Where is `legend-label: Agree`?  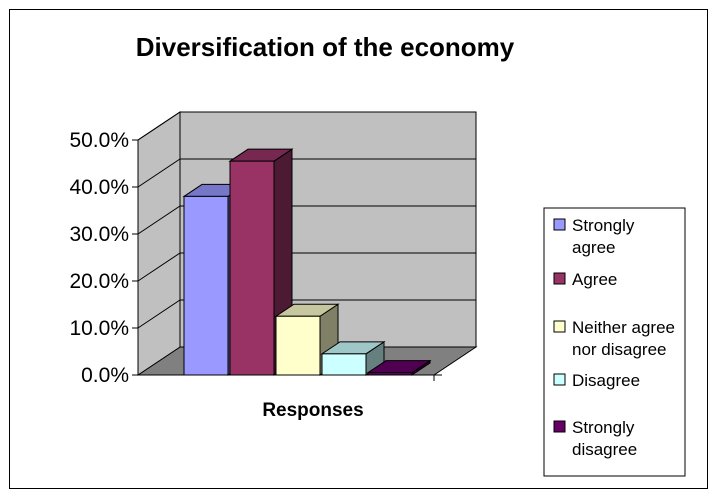 legend-label: Agree is located at coordinates (594, 279).